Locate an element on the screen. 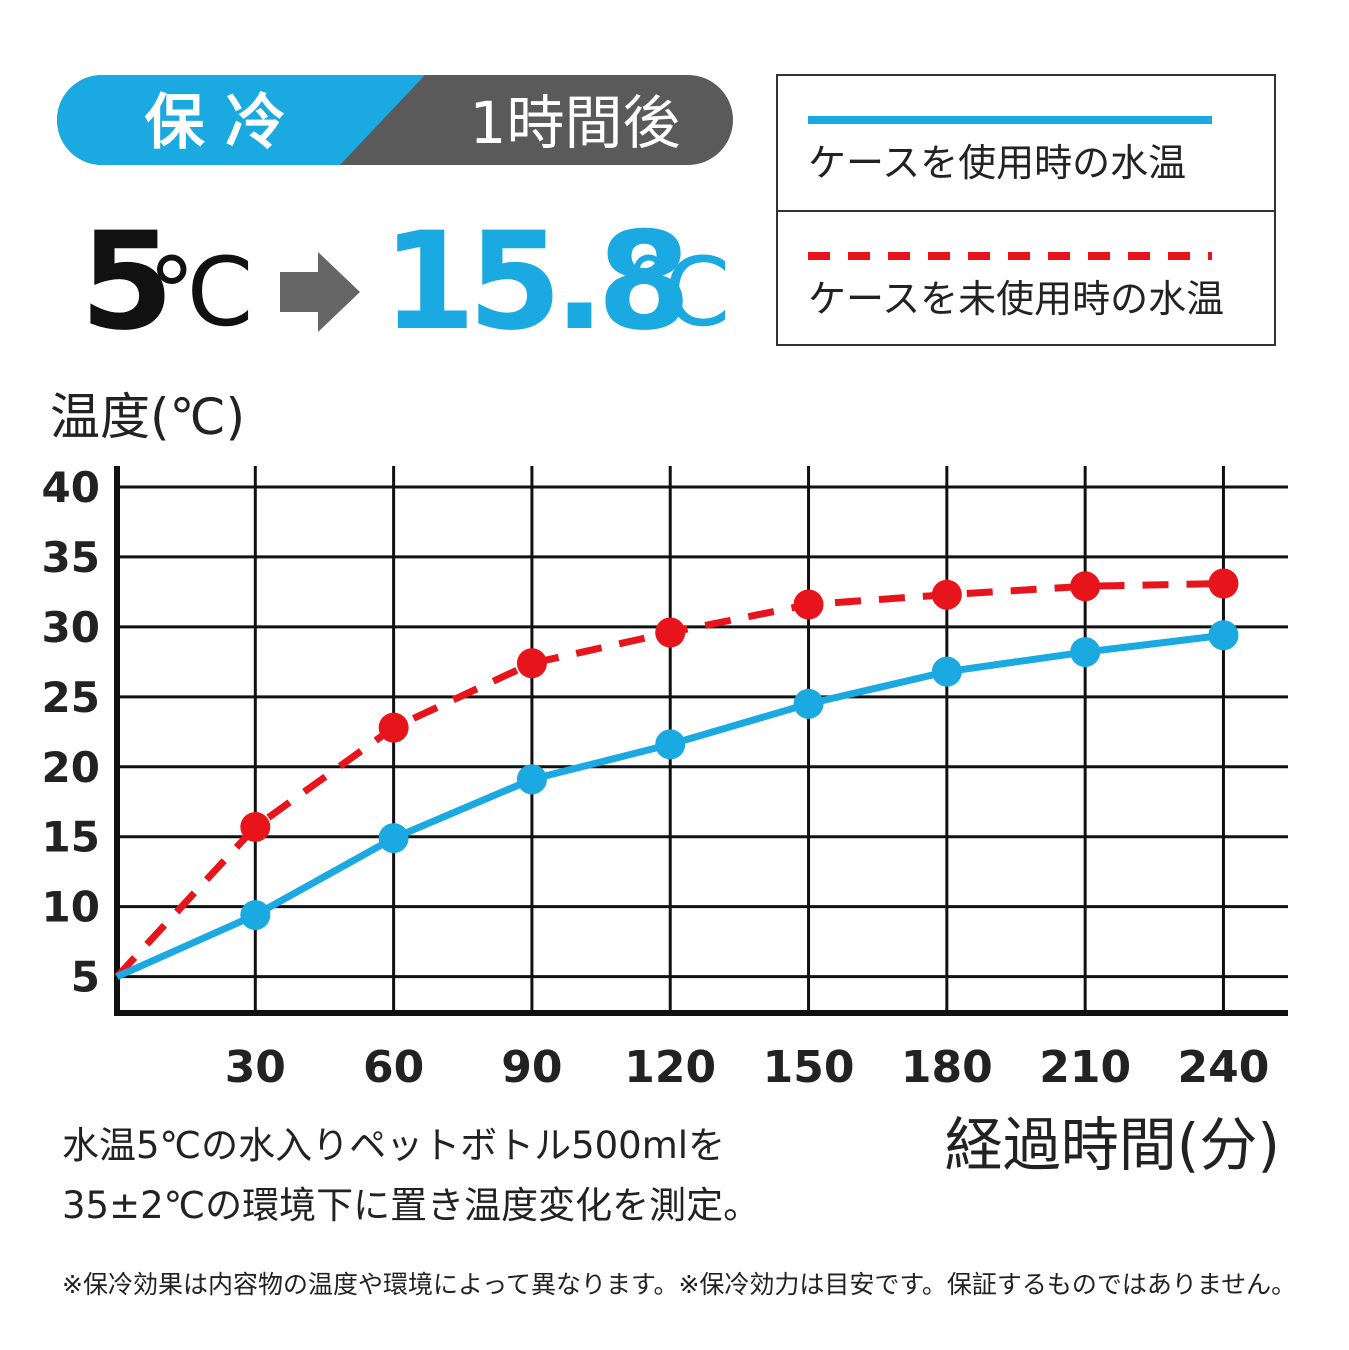 The image size is (1349, 1350). x-tick-label: 30 is located at coordinates (255, 1067).